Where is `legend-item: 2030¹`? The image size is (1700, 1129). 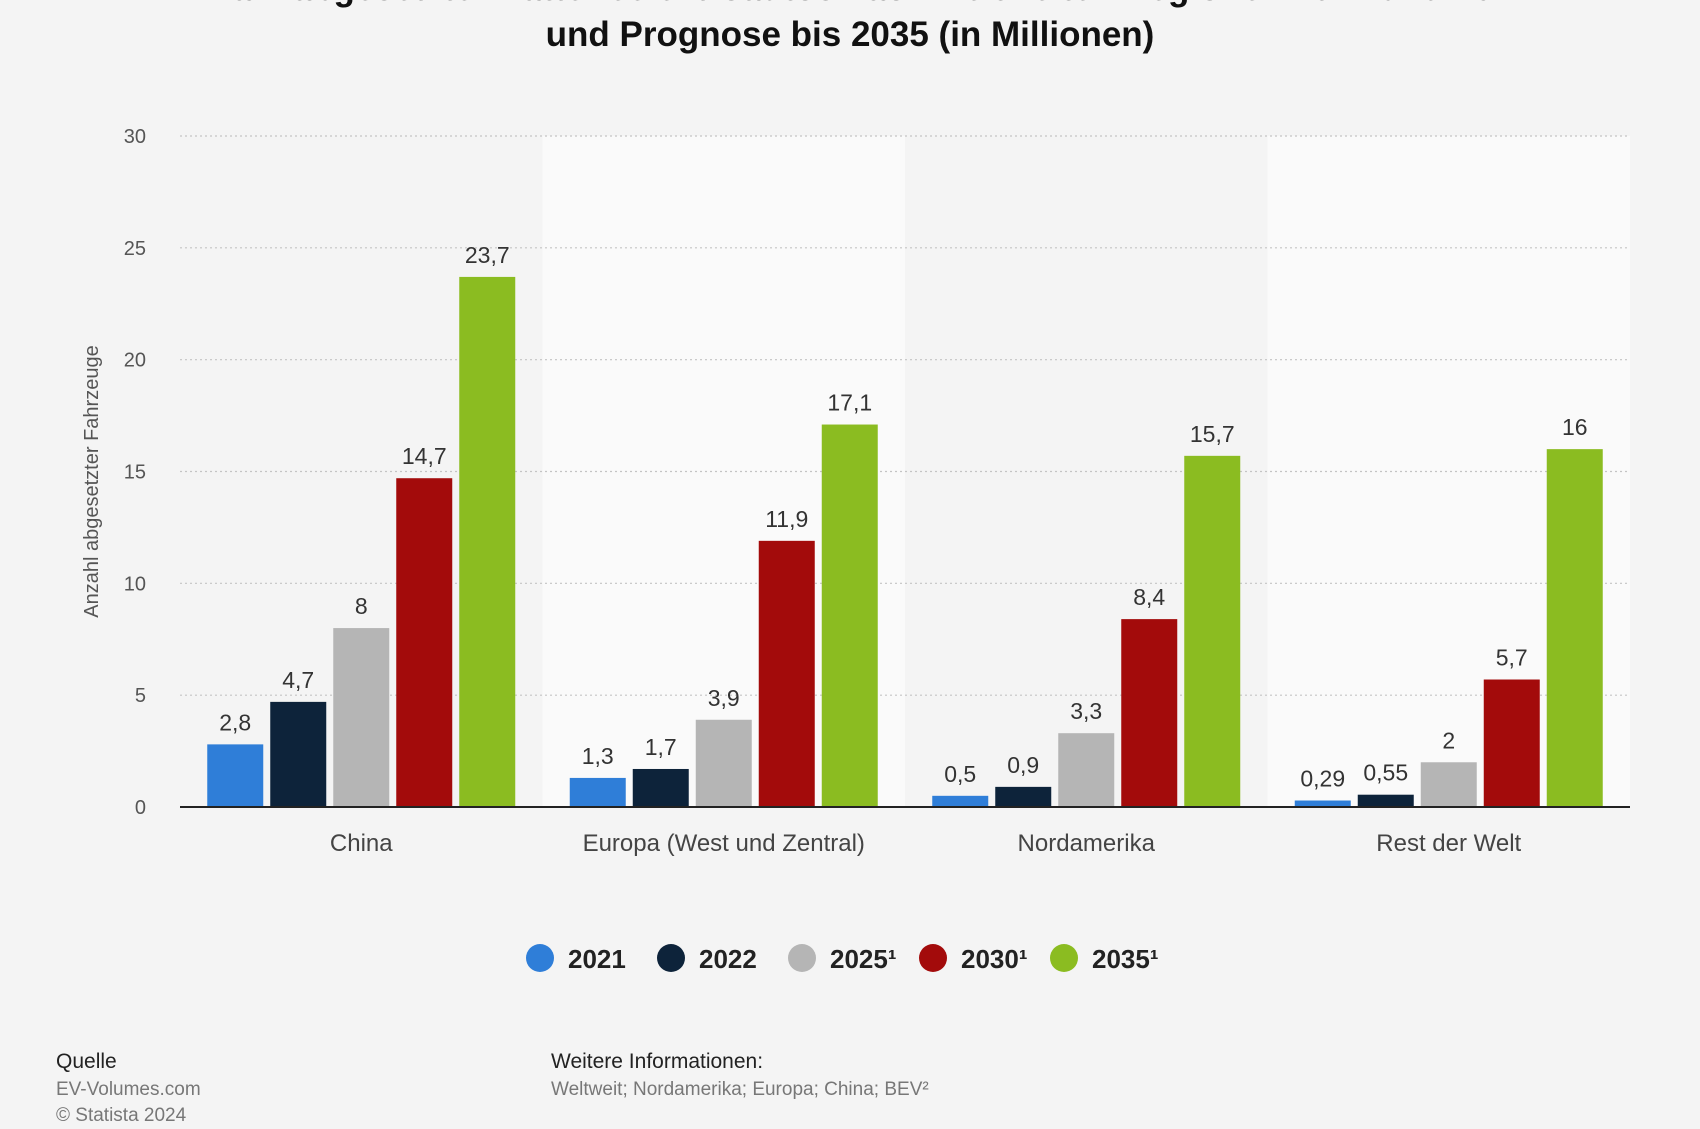 legend-item: 2030¹ is located at coordinates (973, 959).